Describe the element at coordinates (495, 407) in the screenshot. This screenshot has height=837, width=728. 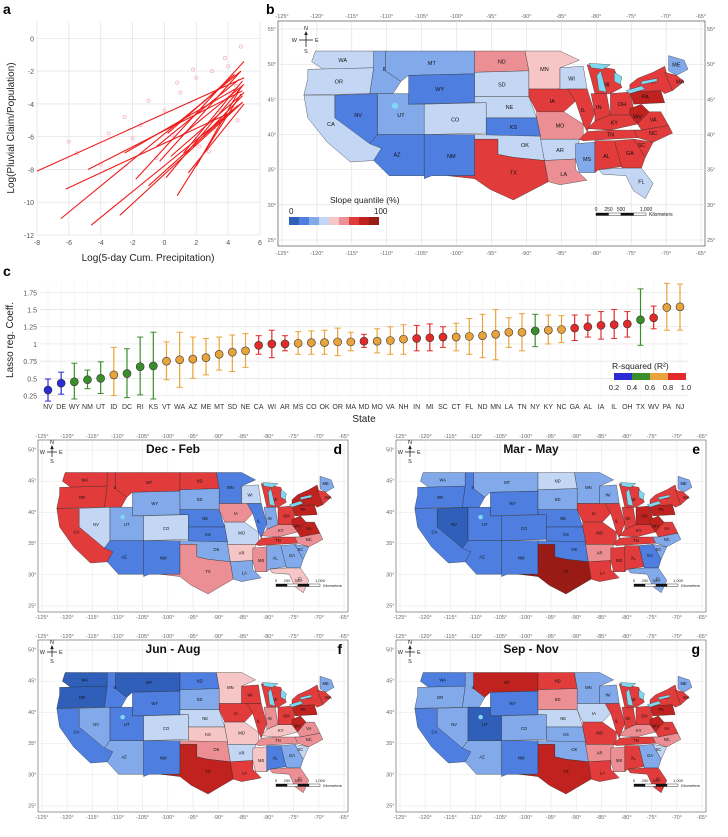
I see `panel-c-x-tick-label: MN` at that location.